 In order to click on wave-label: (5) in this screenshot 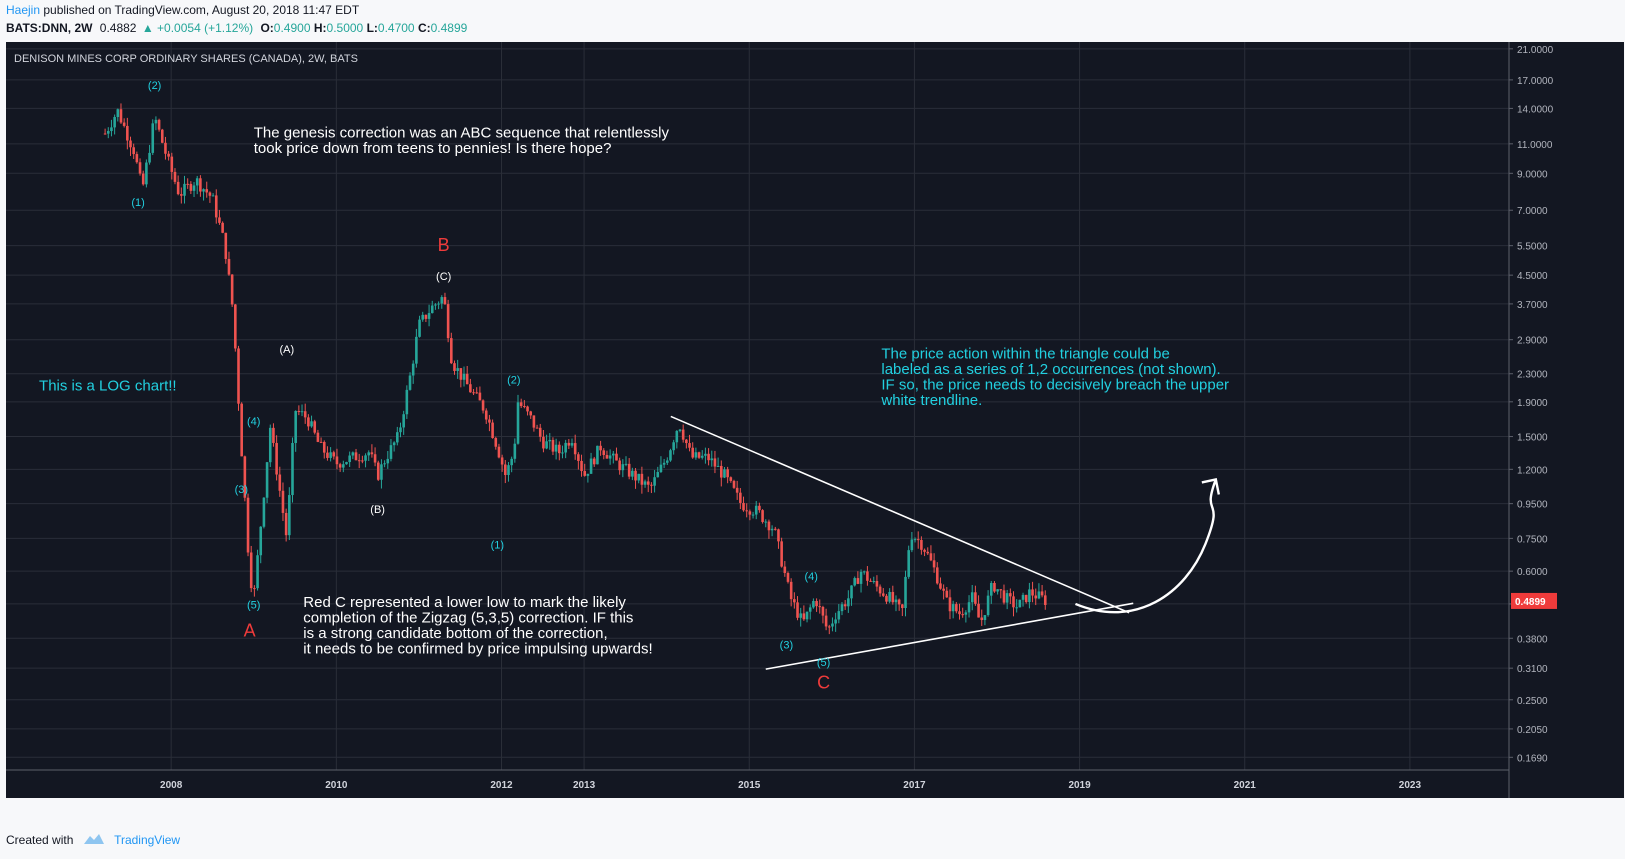, I will do `click(253, 606)`.